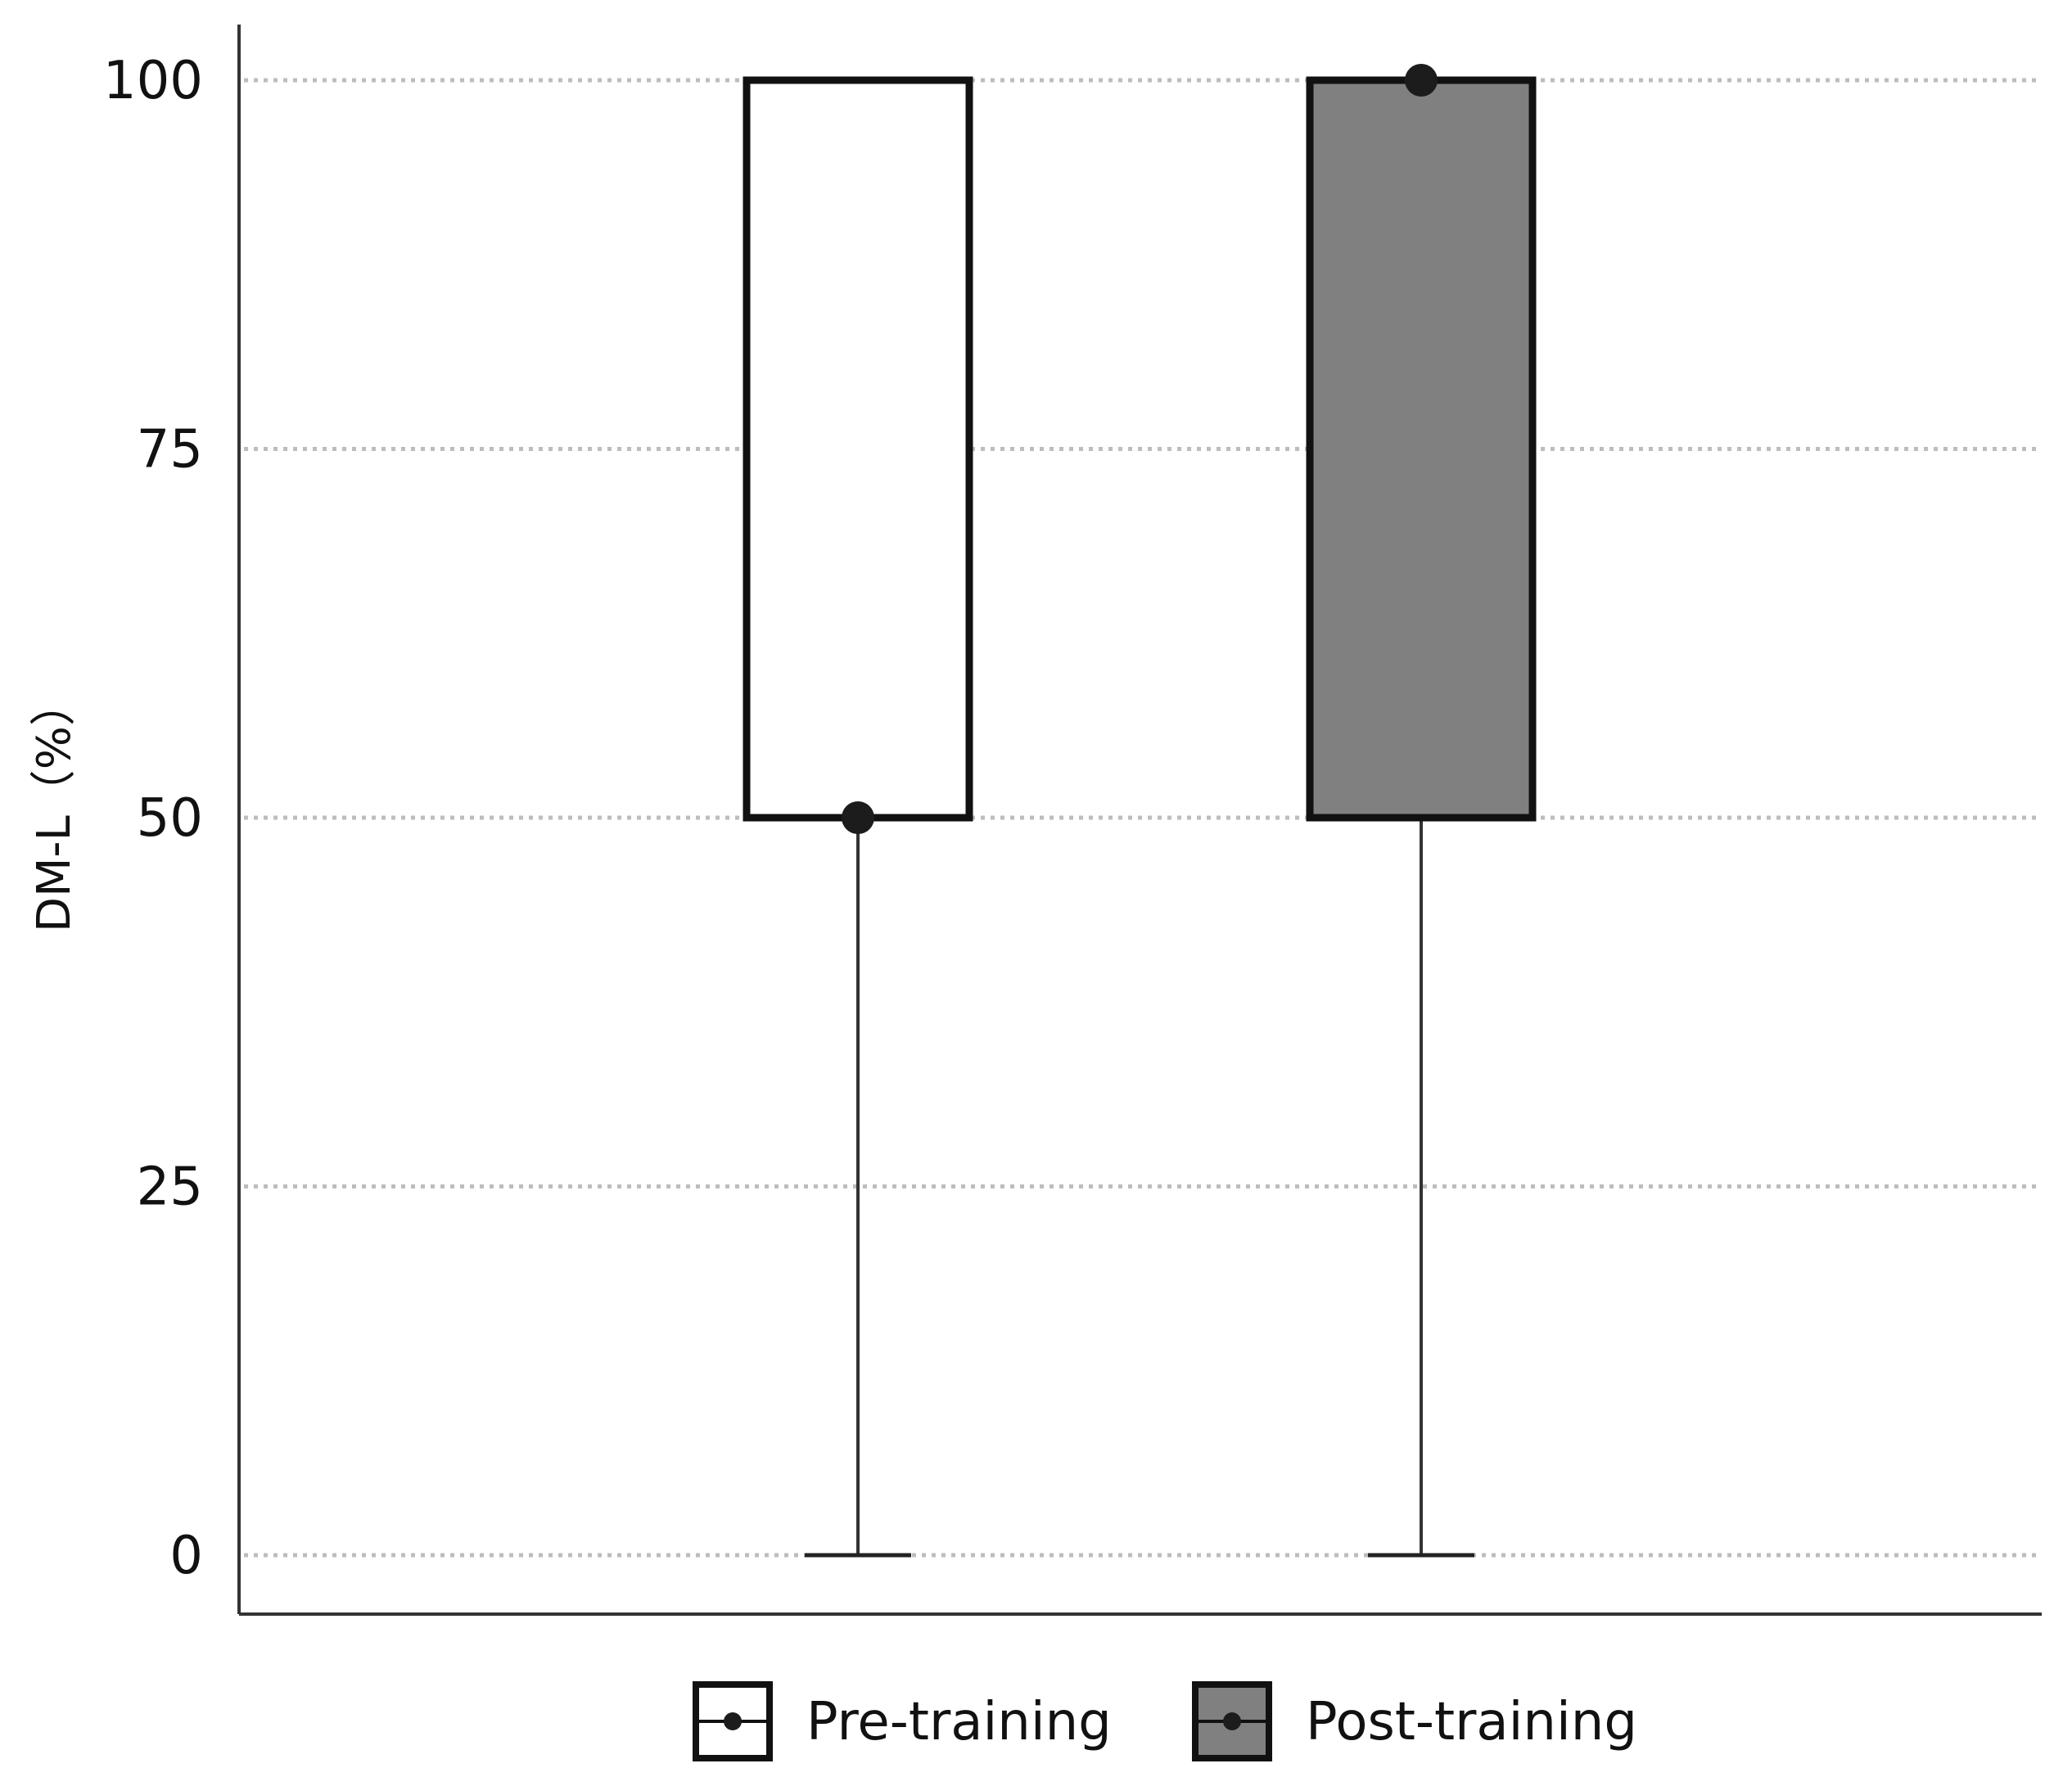 This screenshot has height=1786, width=2072. I want to click on median-point-pre-training, so click(858, 817).